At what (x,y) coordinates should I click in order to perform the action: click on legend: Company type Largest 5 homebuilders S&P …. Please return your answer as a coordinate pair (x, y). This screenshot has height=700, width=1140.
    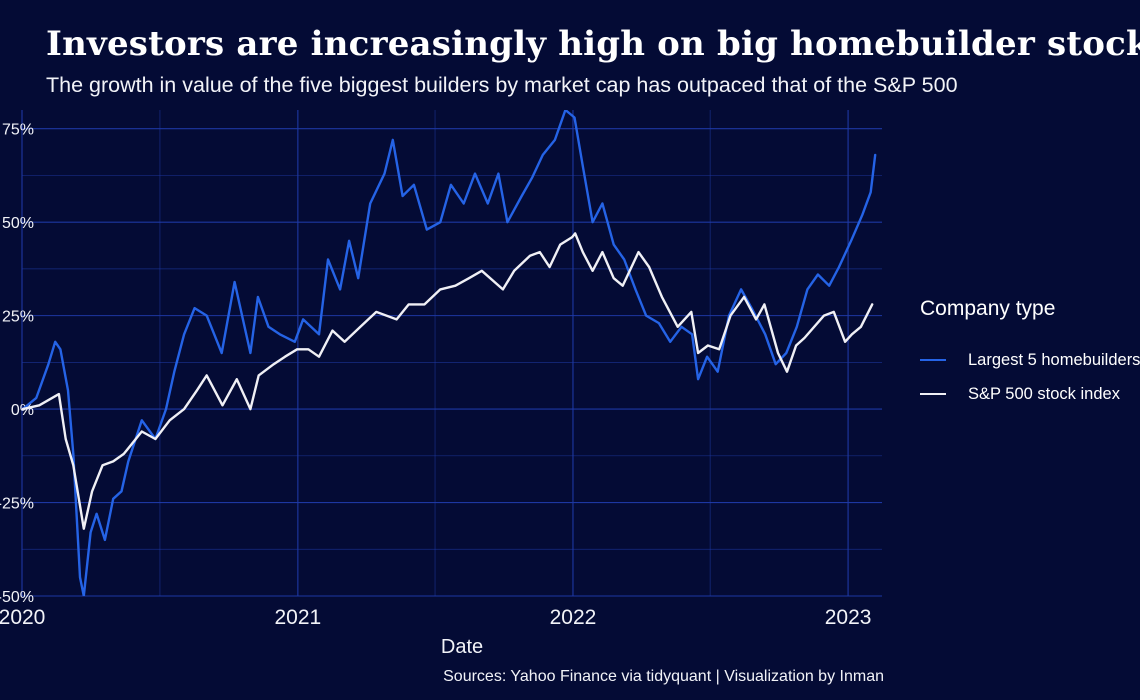
    Looking at the image, I should click on (1030, 354).